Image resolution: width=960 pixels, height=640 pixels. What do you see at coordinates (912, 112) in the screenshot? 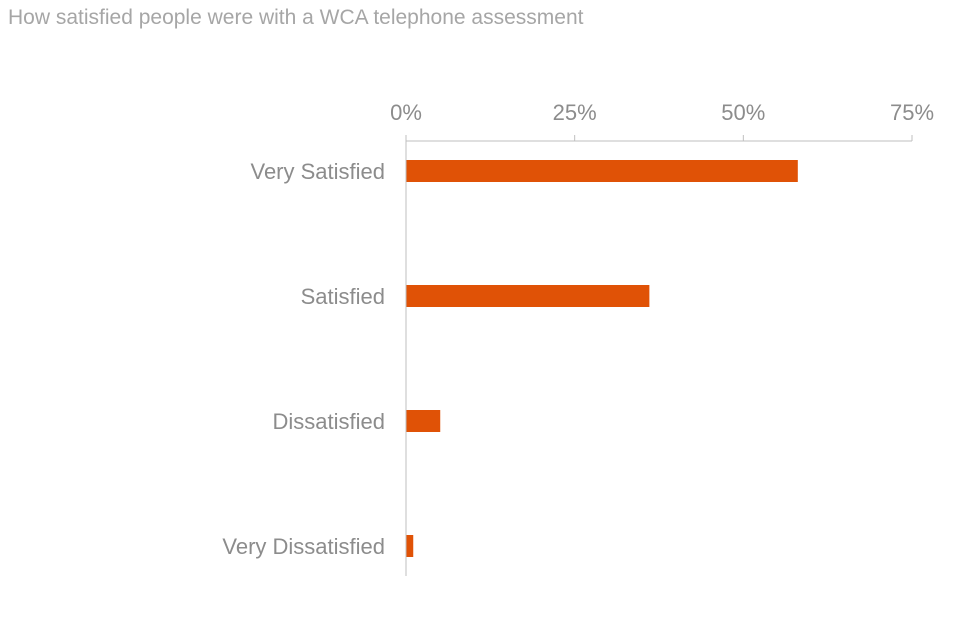
I see `x-tick-label: 75%` at bounding box center [912, 112].